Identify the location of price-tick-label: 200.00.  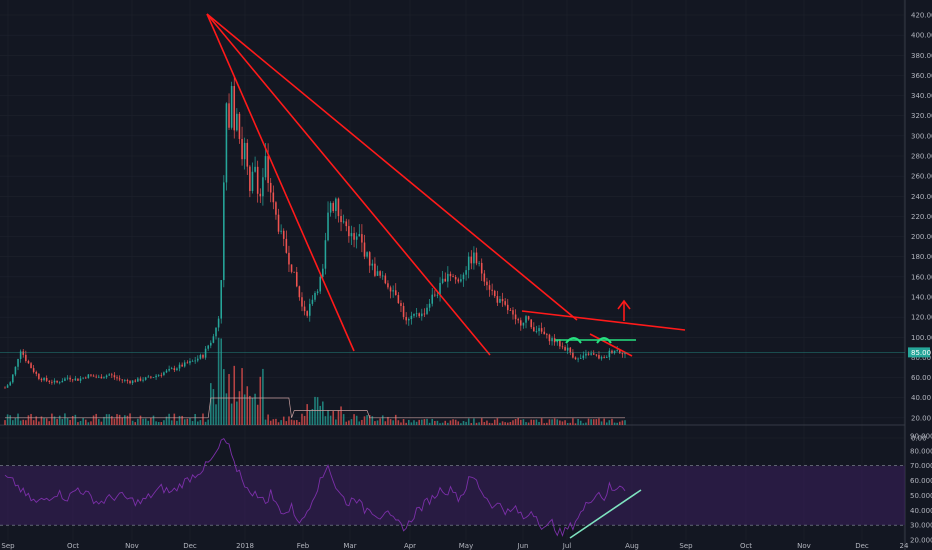
(921, 237).